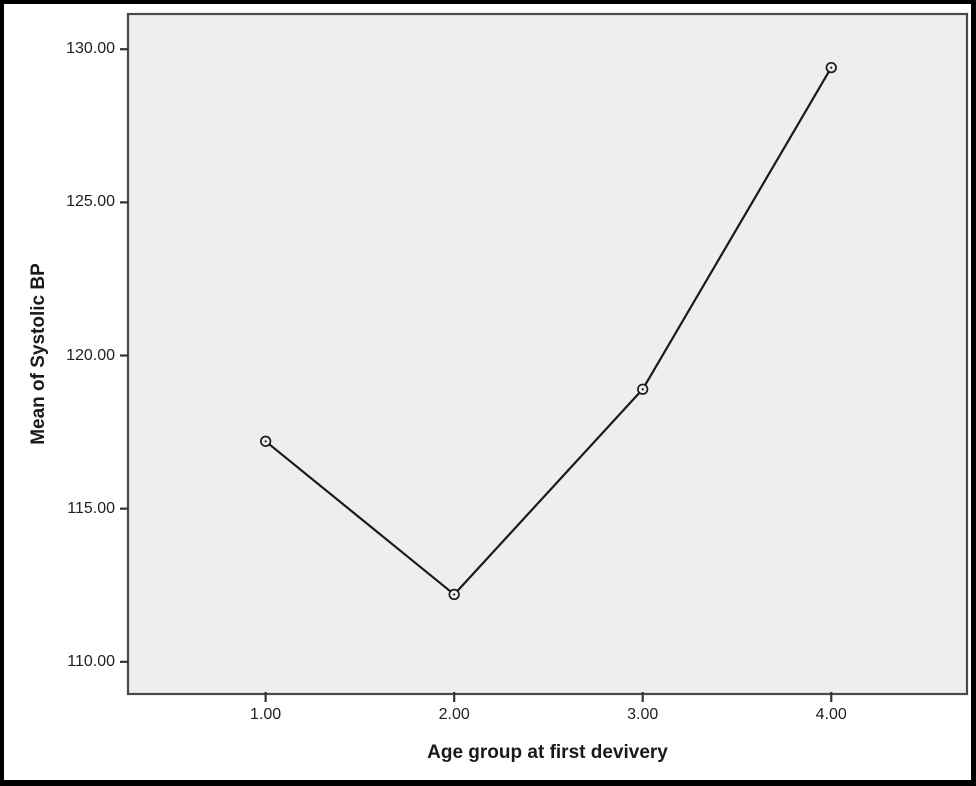  What do you see at coordinates (831, 714) in the screenshot?
I see `x-tick-label: 4.00` at bounding box center [831, 714].